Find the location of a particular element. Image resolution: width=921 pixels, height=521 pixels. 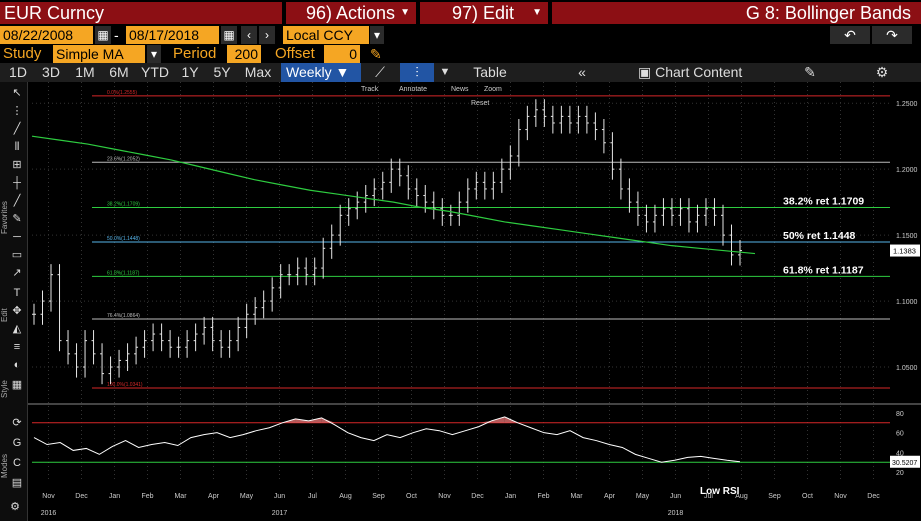

edit-sidebar-label: Edit is located at coordinates (4, 315).